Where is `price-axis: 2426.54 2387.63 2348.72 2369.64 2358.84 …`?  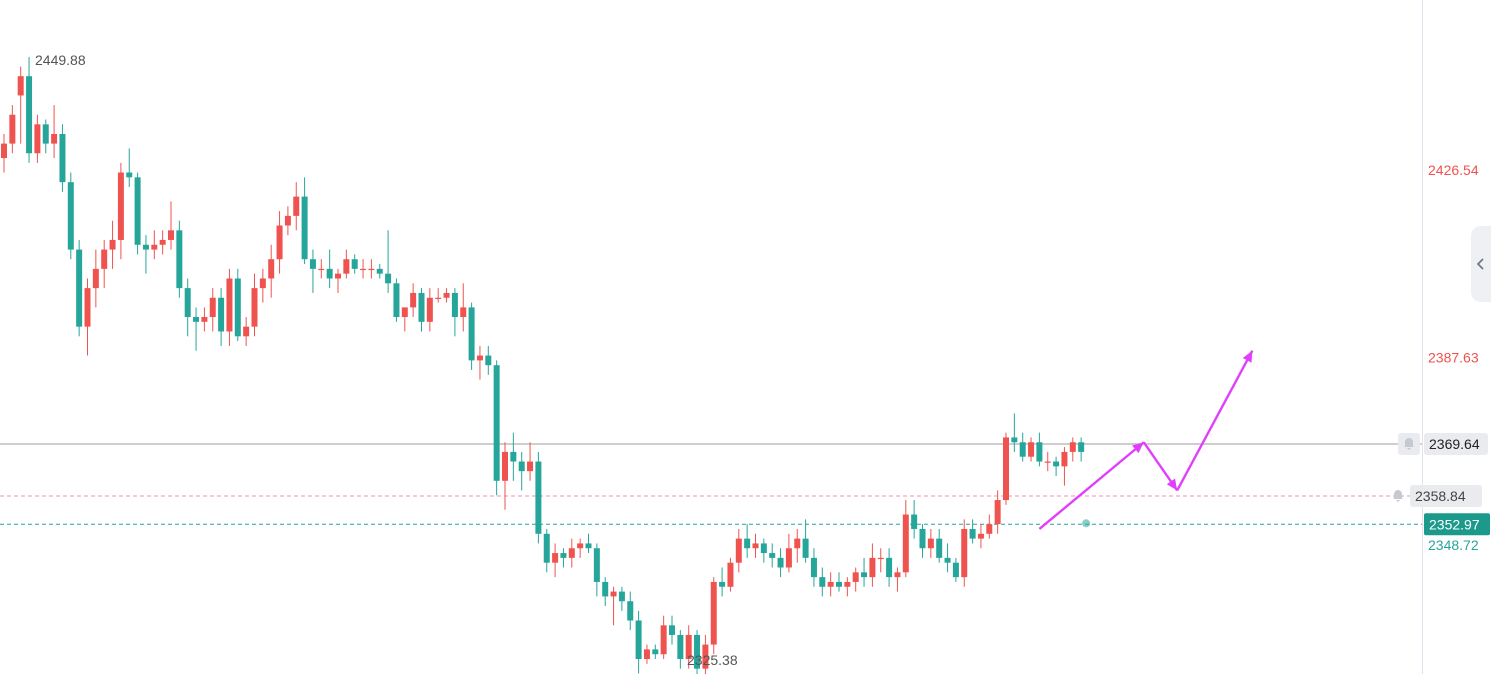
price-axis: 2426.54 2387.63 2348.72 2369.64 2358.84 … is located at coordinates (1441, 357).